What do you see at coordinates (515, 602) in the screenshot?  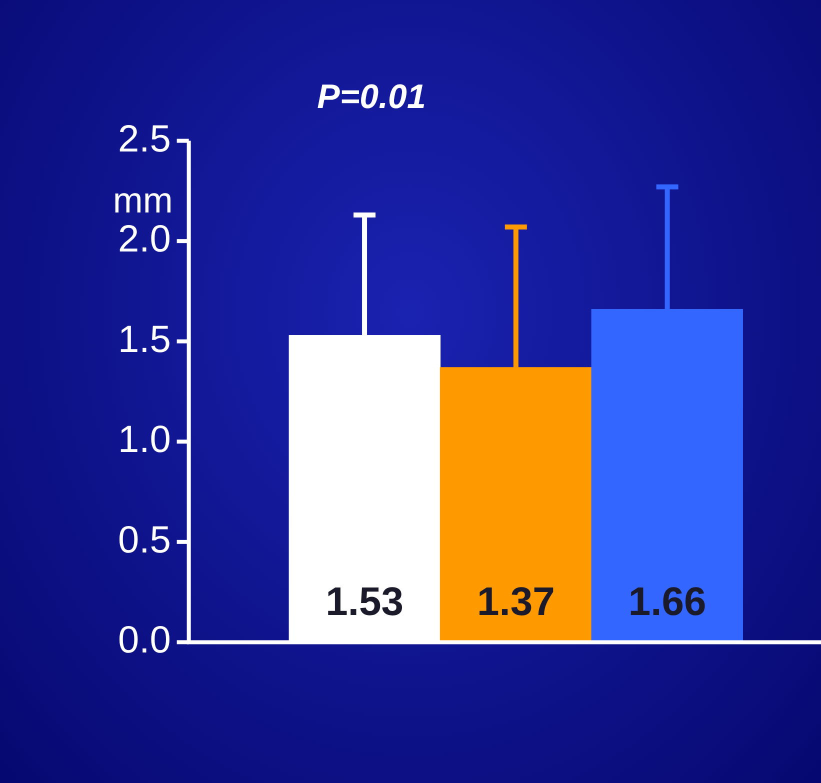 I see `data-label: 1.37` at bounding box center [515, 602].